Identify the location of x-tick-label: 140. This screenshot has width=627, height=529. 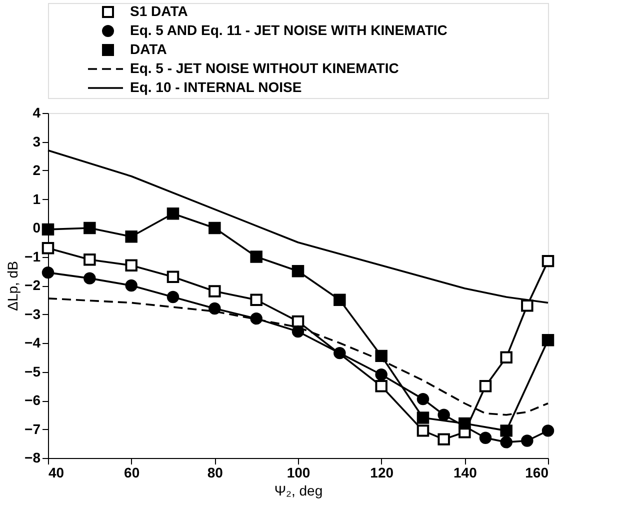
(465, 472).